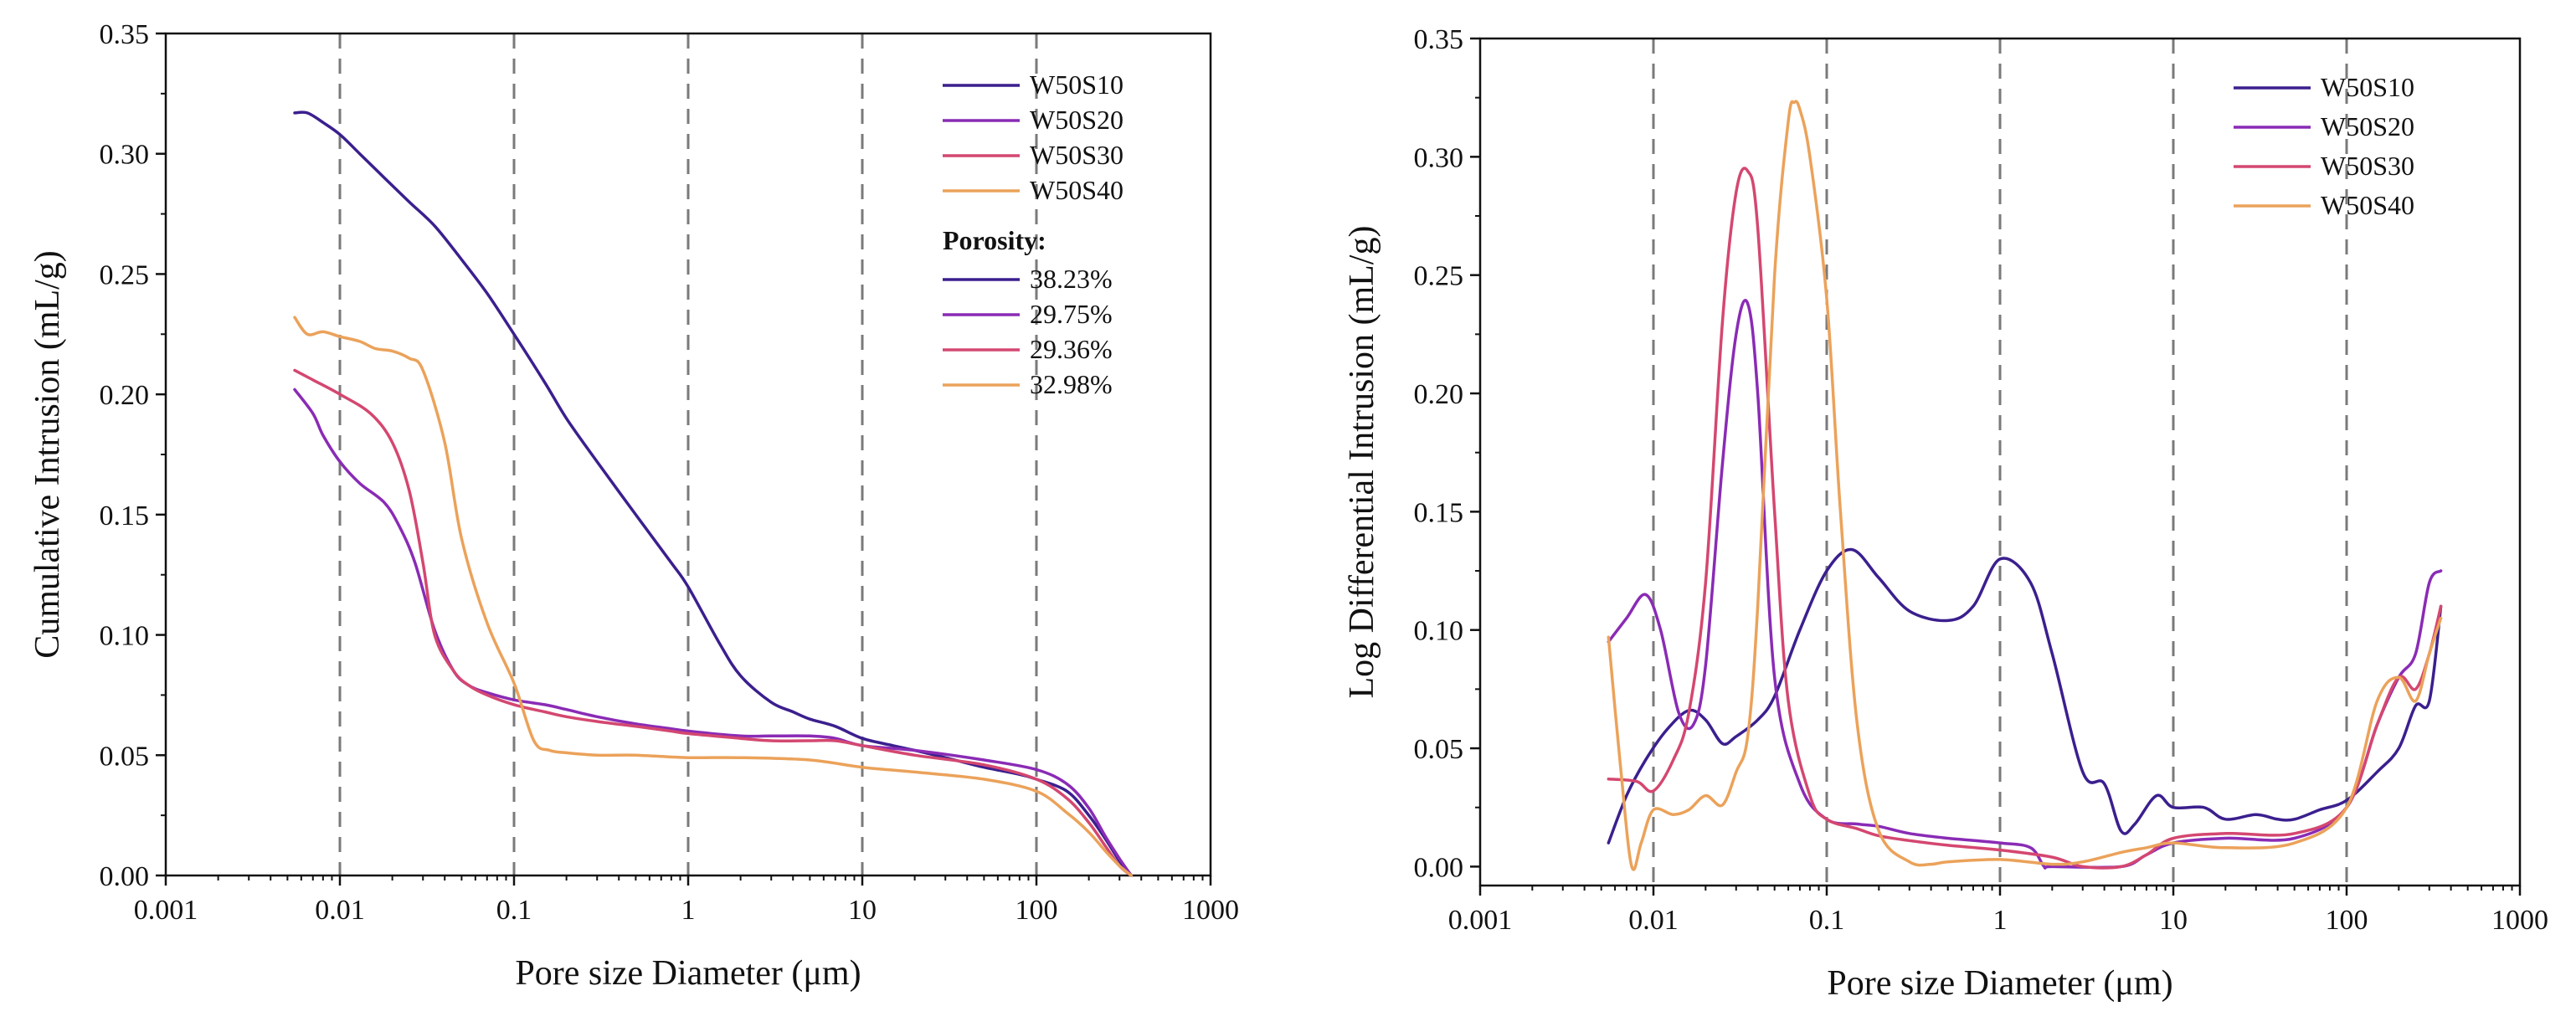 This screenshot has width=2576, height=1032. What do you see at coordinates (1071, 349) in the screenshot?
I see `legend-porosity-value-w50s30: 29.36%` at bounding box center [1071, 349].